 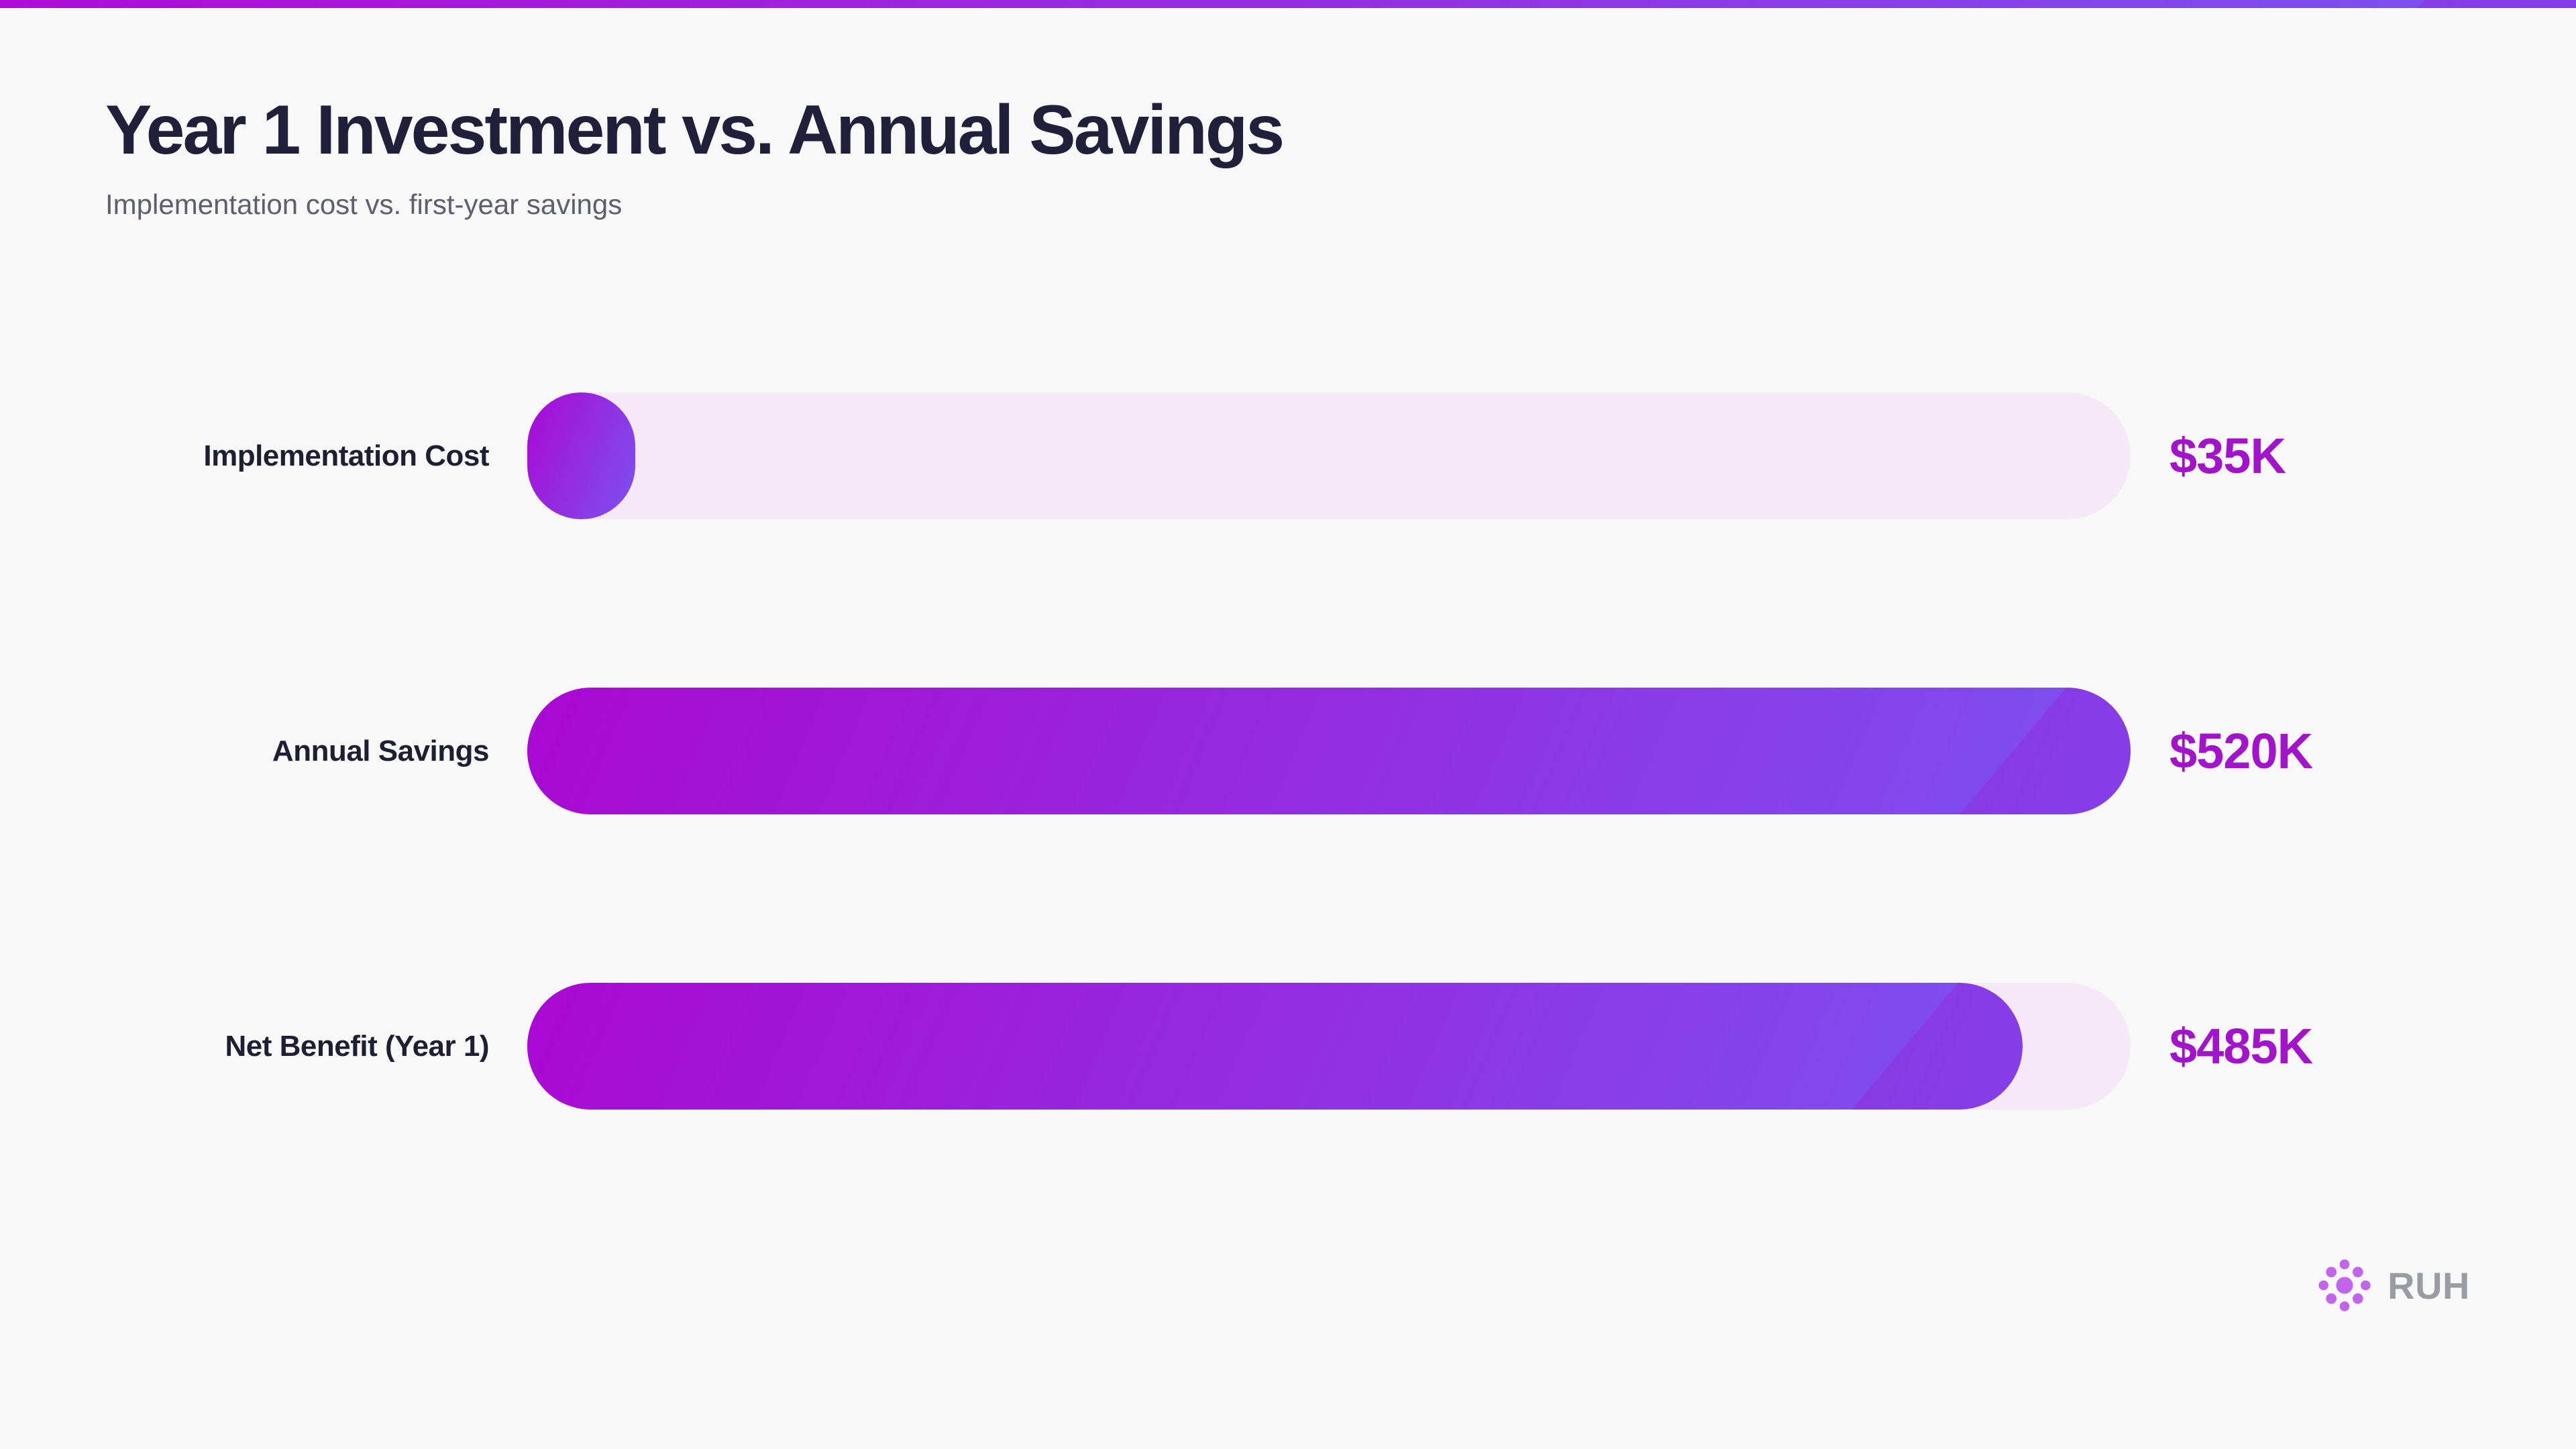 I want to click on bar-value: $520K, so click(x=2241, y=751).